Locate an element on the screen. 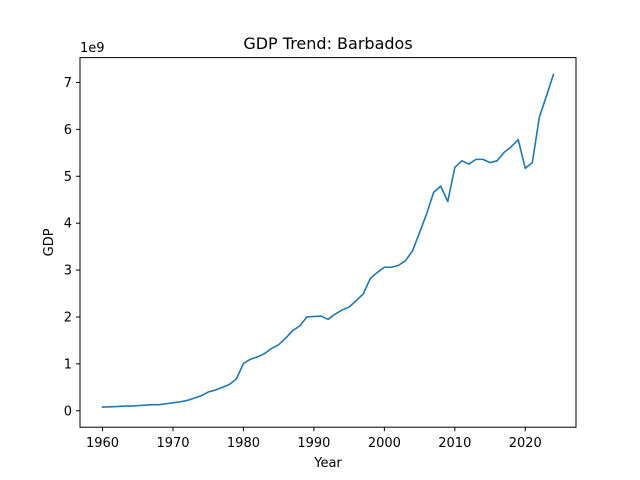 Image resolution: width=640 pixels, height=480 pixels. y-offset-label: 1e9 is located at coordinates (92, 48).